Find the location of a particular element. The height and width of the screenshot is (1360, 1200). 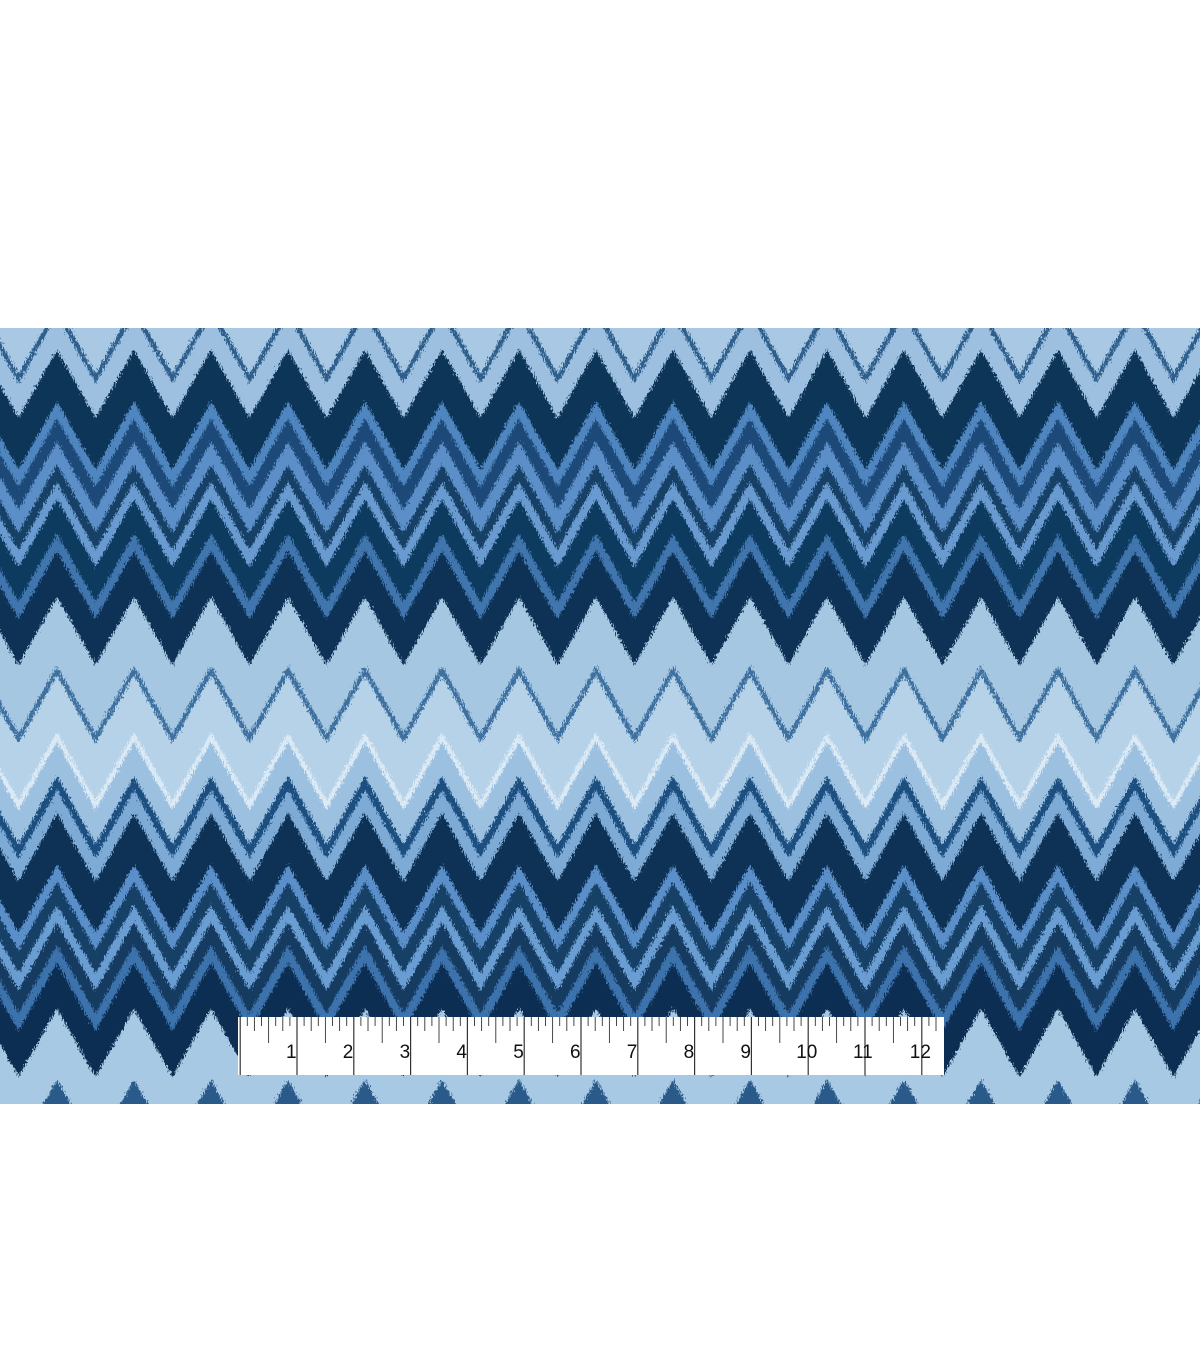

ruler-number: 7 is located at coordinates (632, 1052).